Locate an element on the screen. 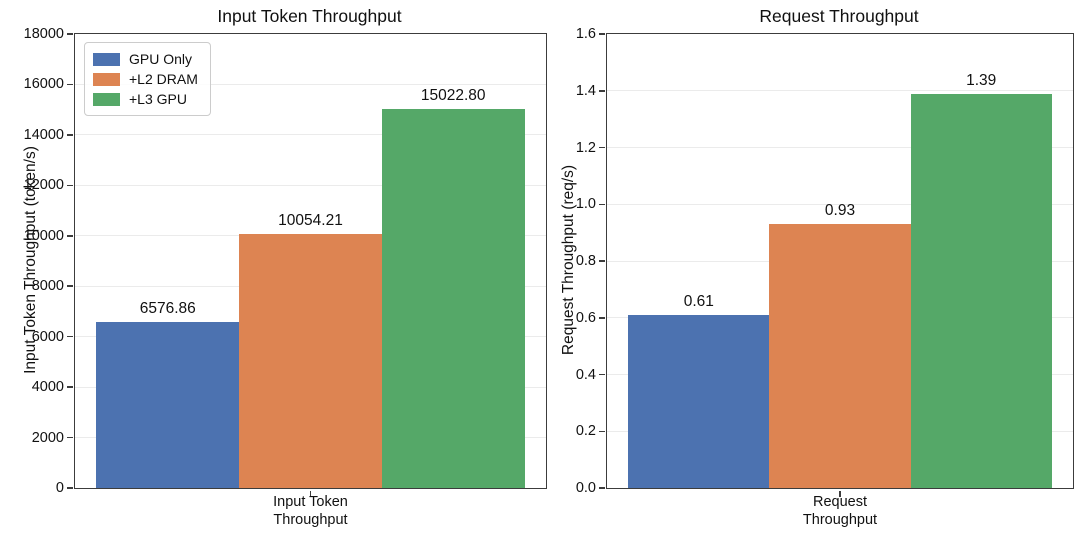 The width and height of the screenshot is (1080, 533). y-tick-label: 0.6 is located at coordinates (585, 317).